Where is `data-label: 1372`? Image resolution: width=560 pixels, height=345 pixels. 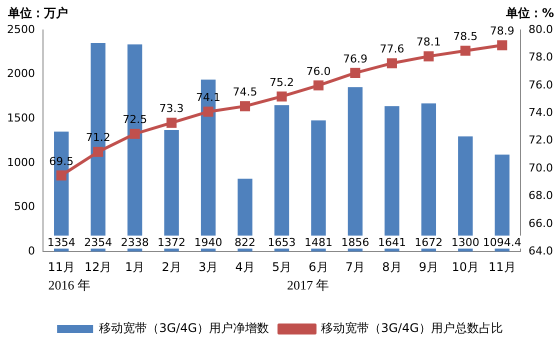
data-label: 1372 is located at coordinates (172, 242).